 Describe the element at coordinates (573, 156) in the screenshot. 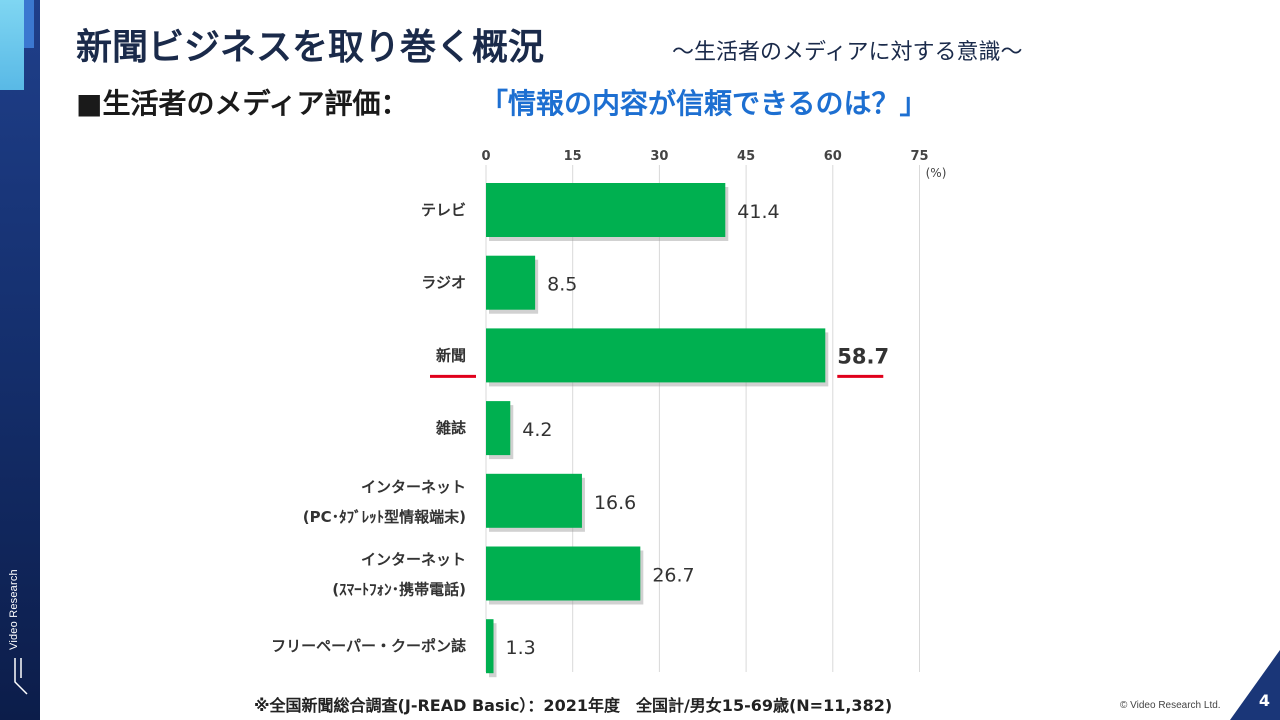

I see `x-tick-label: 15` at that location.